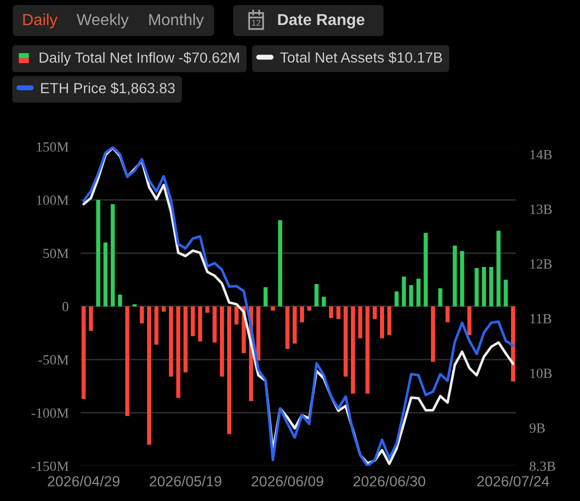 This screenshot has width=580, height=501. What do you see at coordinates (186, 481) in the screenshot?
I see `x-tick-label: 2026/05/19` at bounding box center [186, 481].